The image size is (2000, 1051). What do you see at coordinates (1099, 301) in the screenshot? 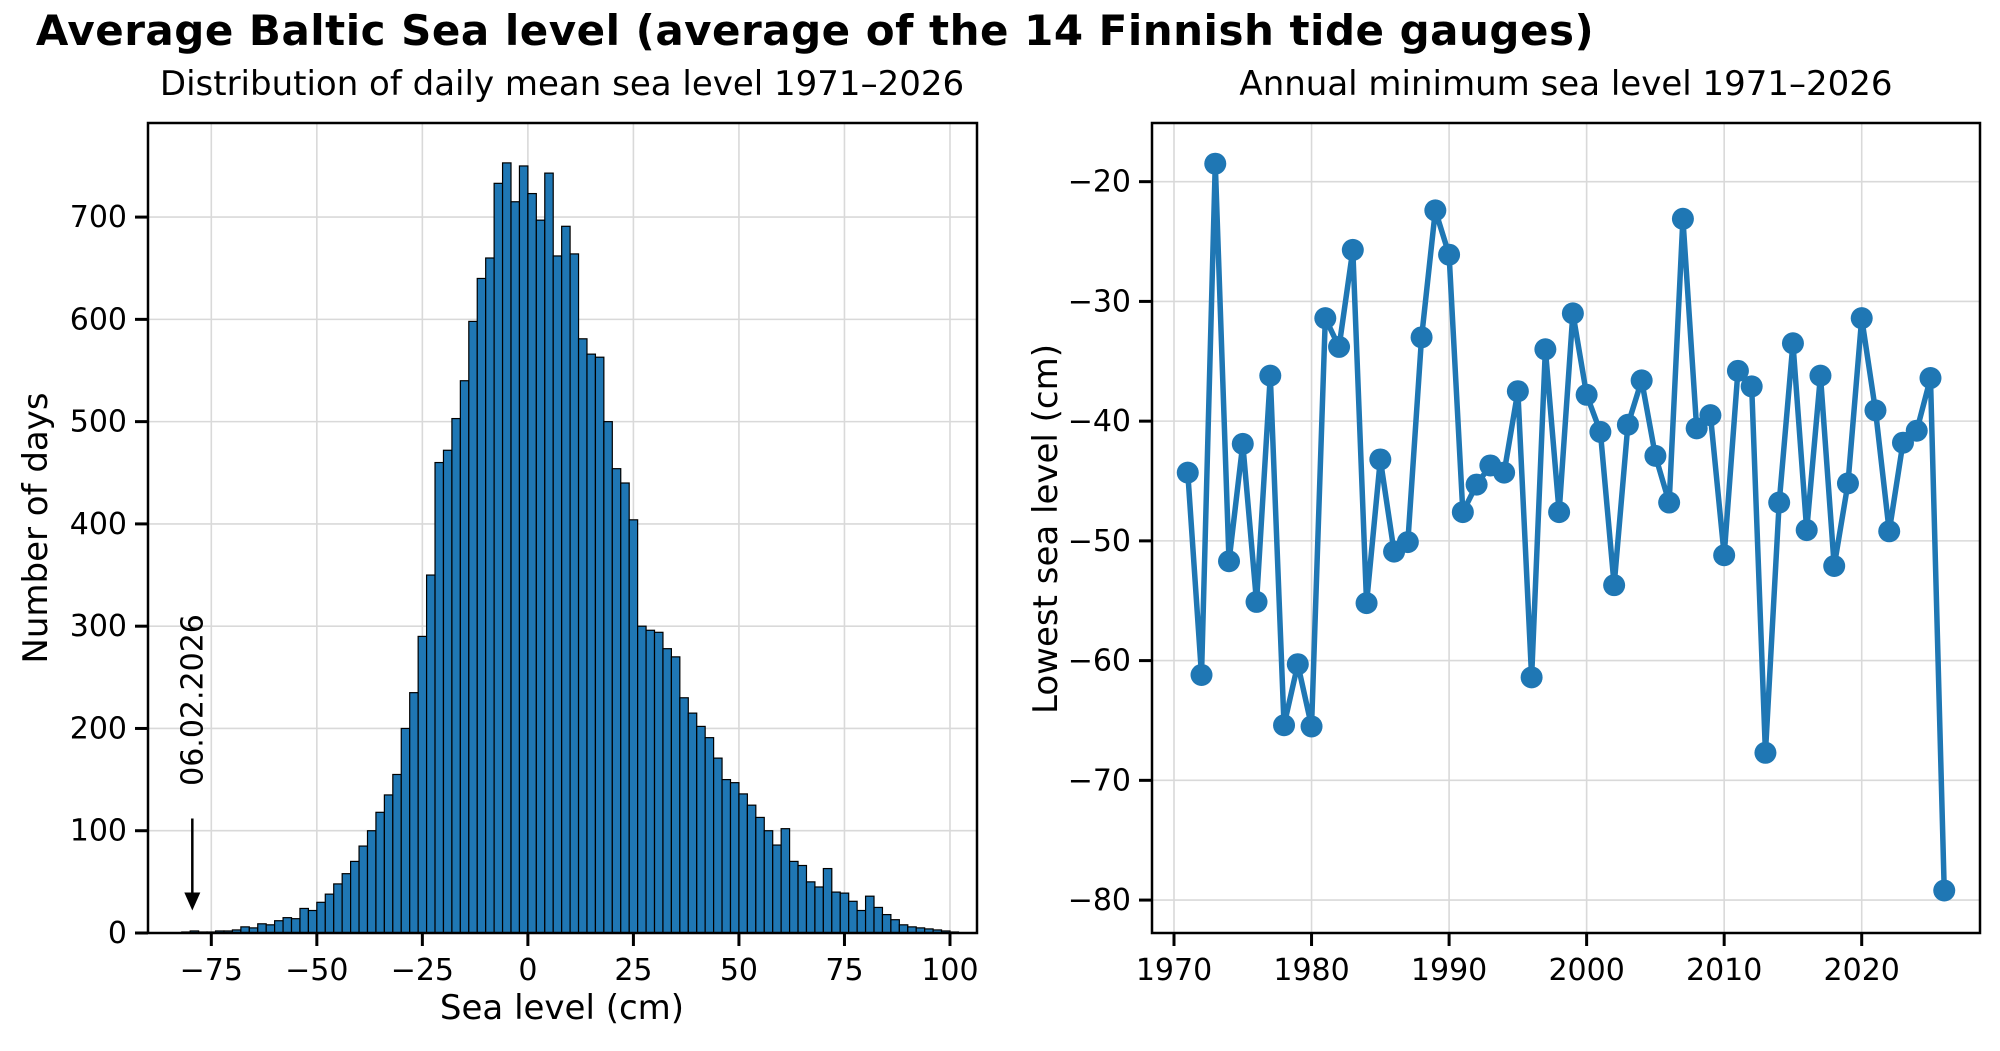
I see `y-tick-label: −30` at bounding box center [1099, 301].